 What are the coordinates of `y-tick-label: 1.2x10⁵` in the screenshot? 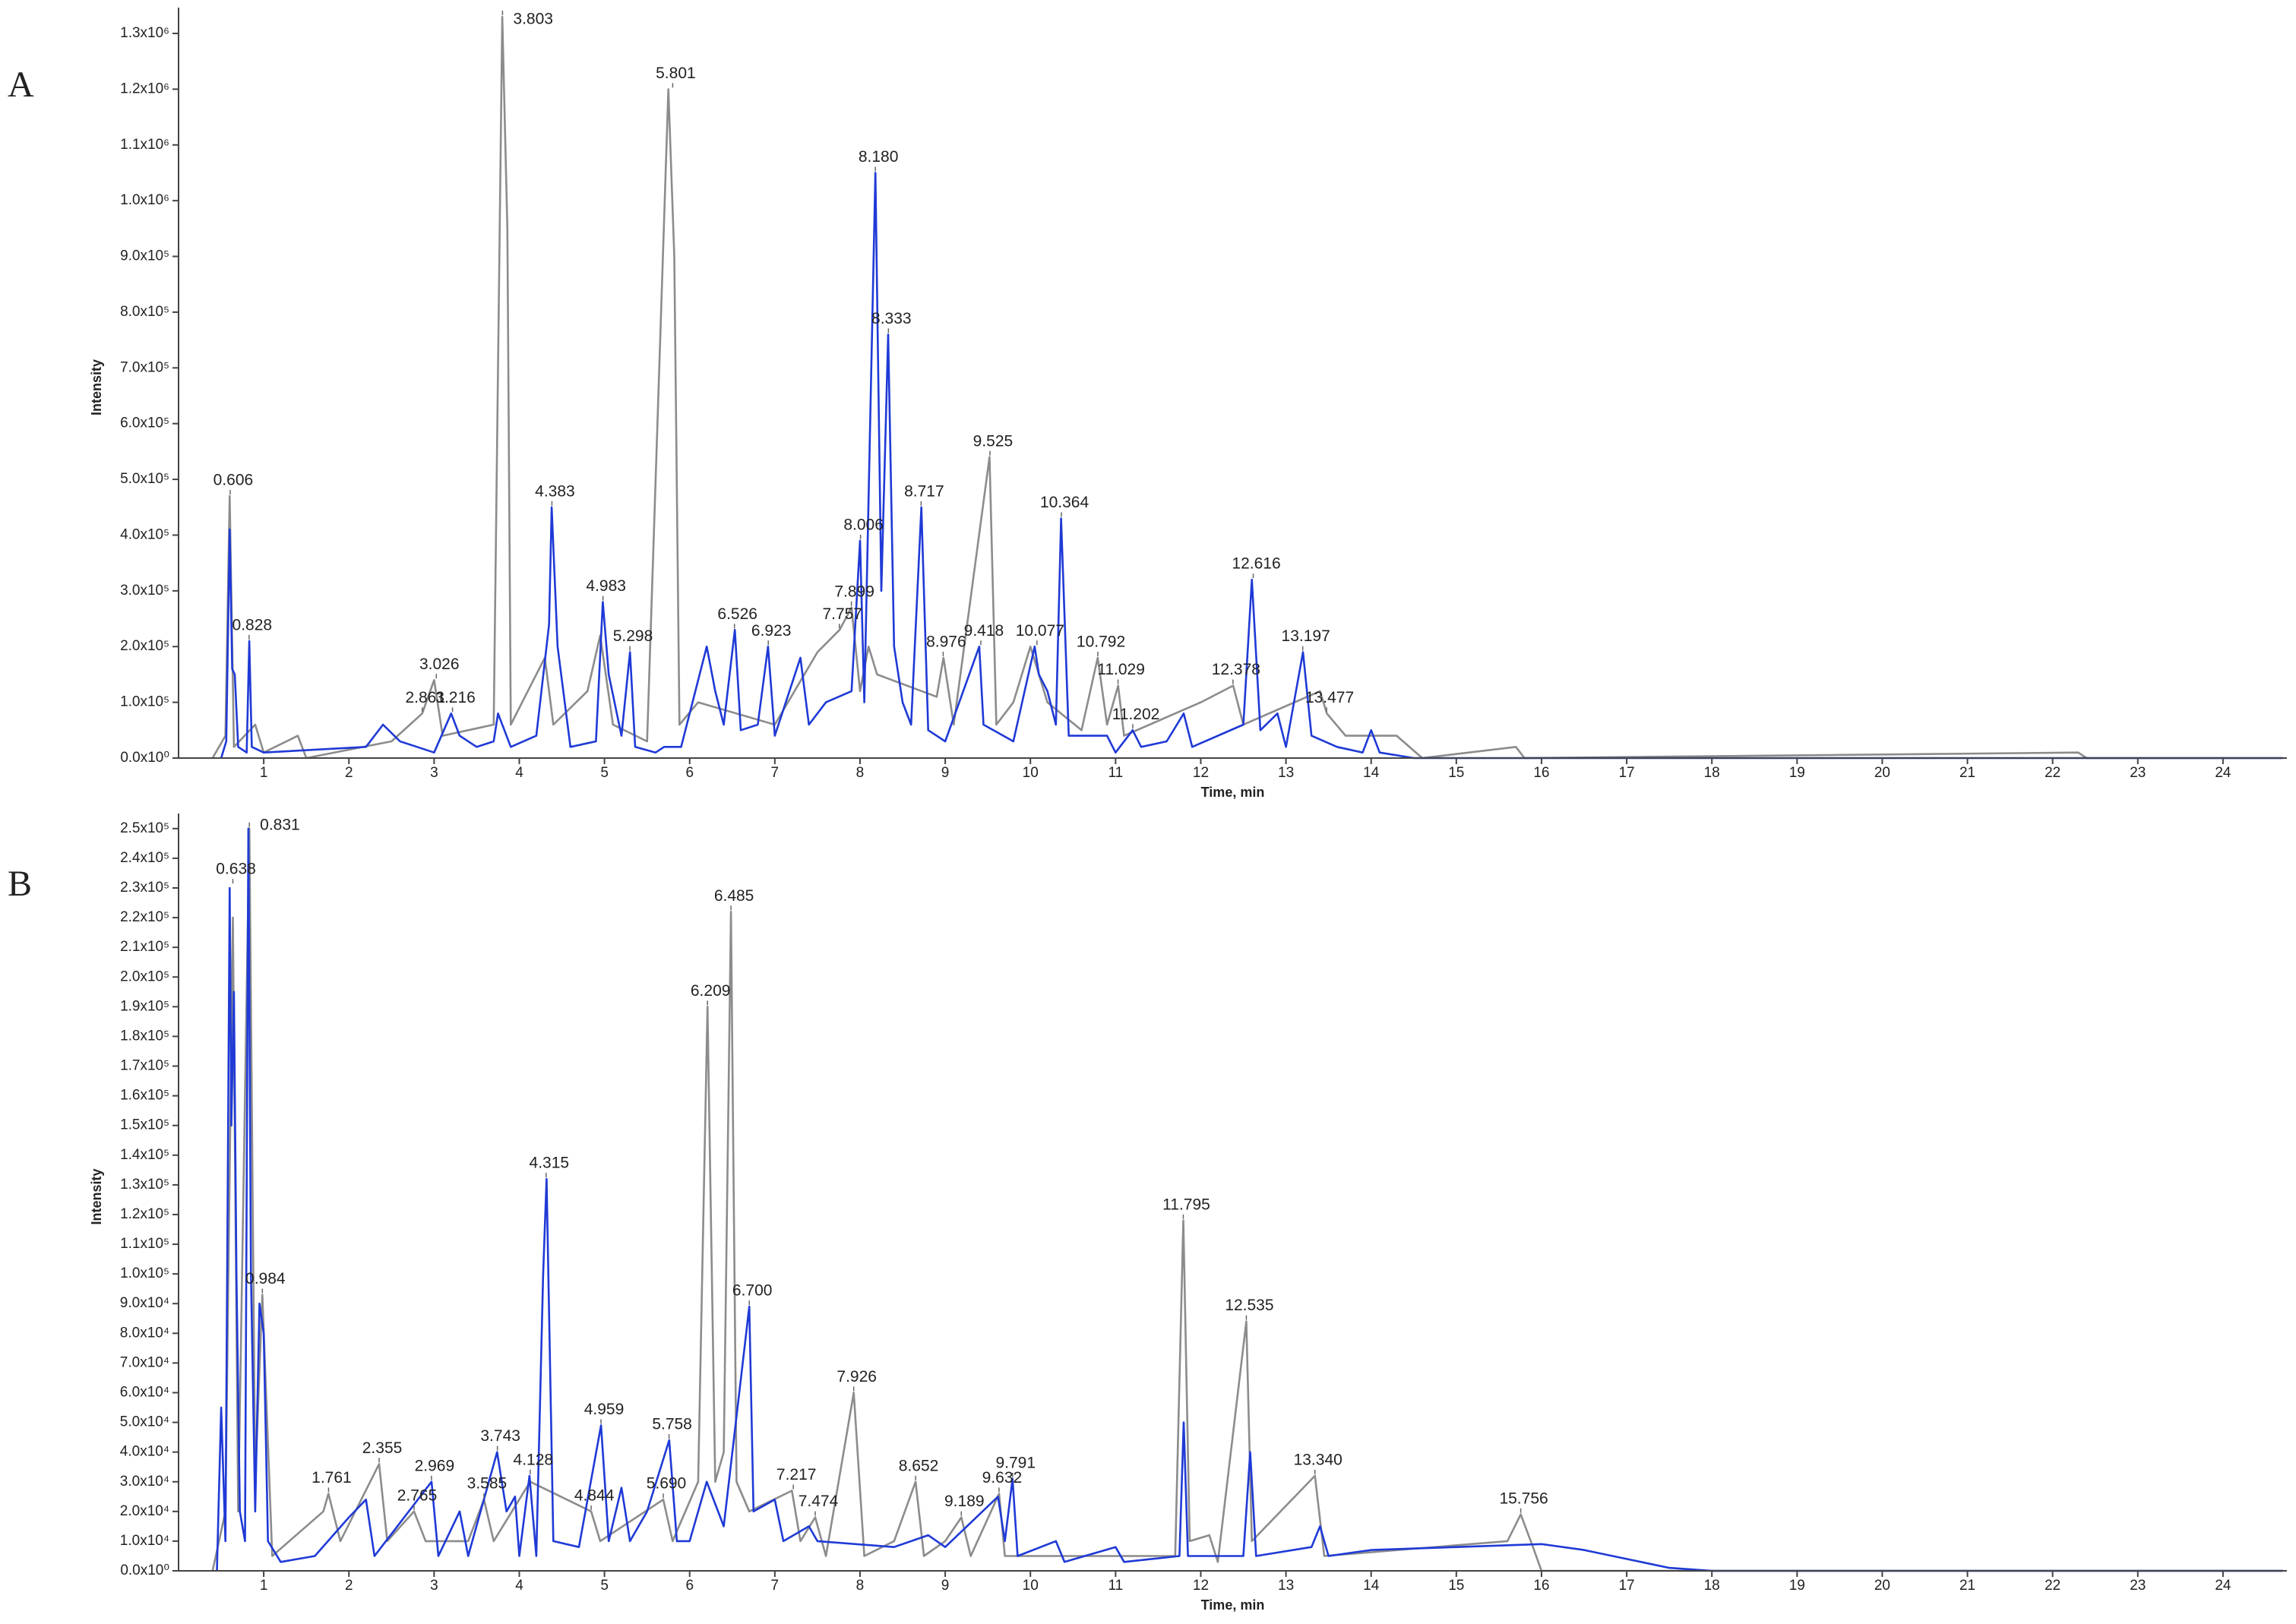 It's located at (144, 1214).